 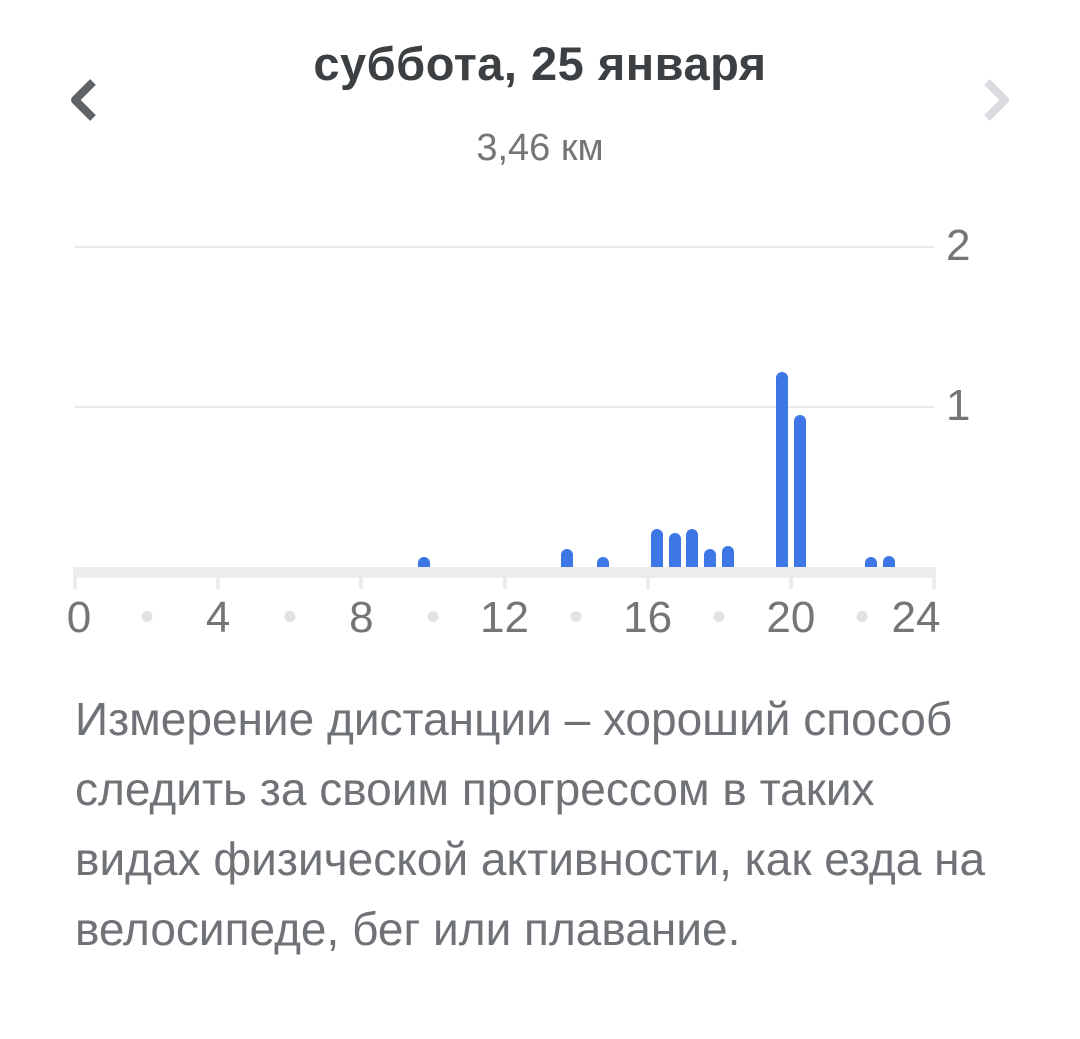 I want to click on x-axis-label: 24, so click(x=916, y=617).